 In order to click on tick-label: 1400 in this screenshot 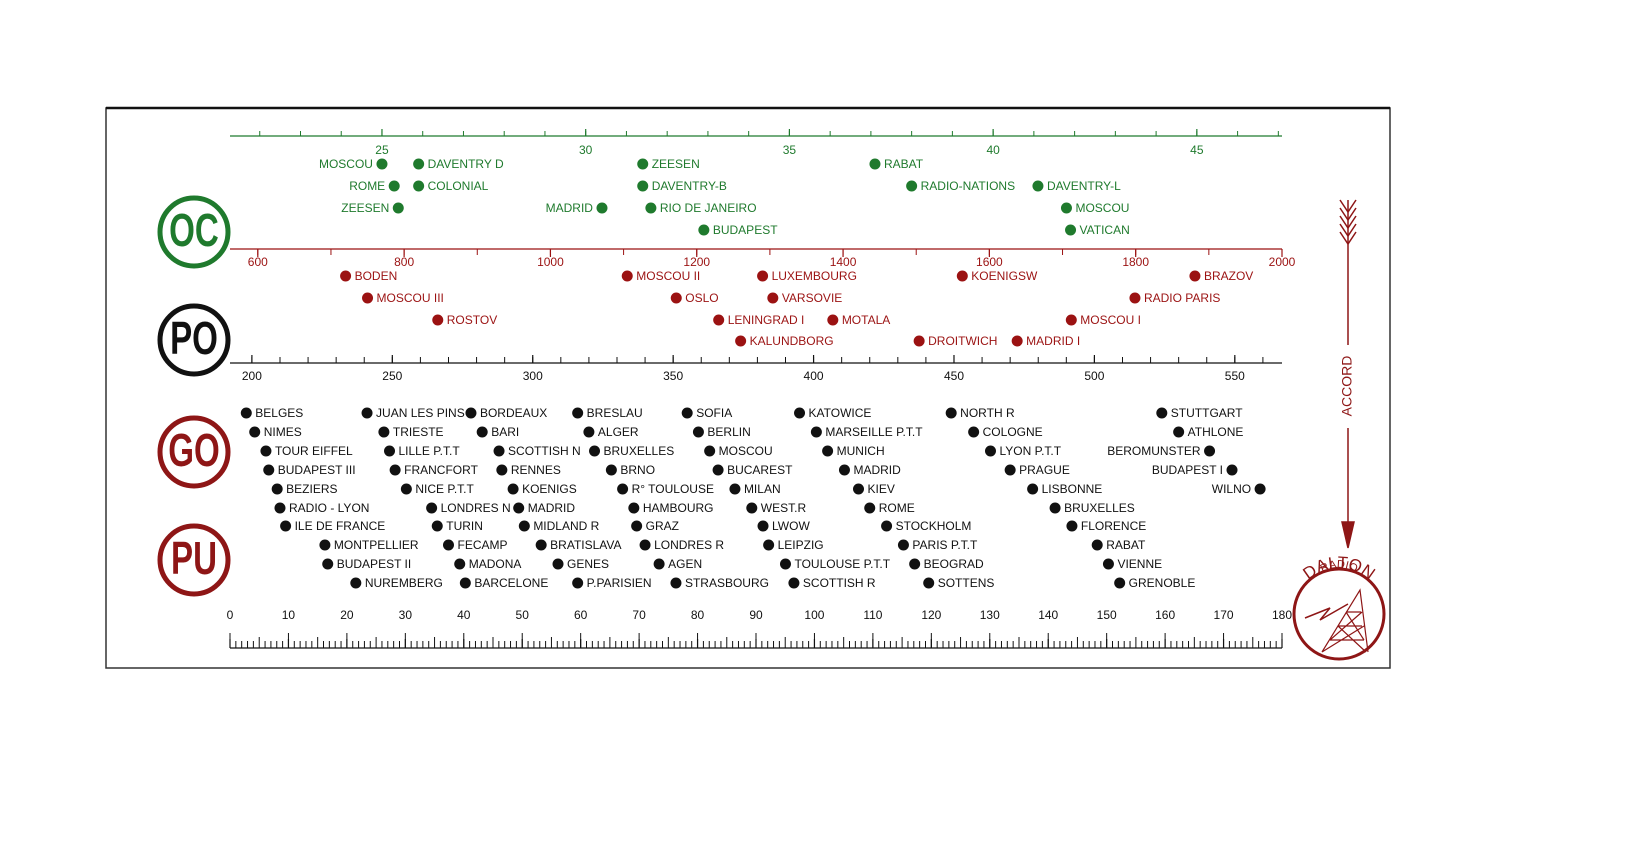, I will do `click(843, 262)`.